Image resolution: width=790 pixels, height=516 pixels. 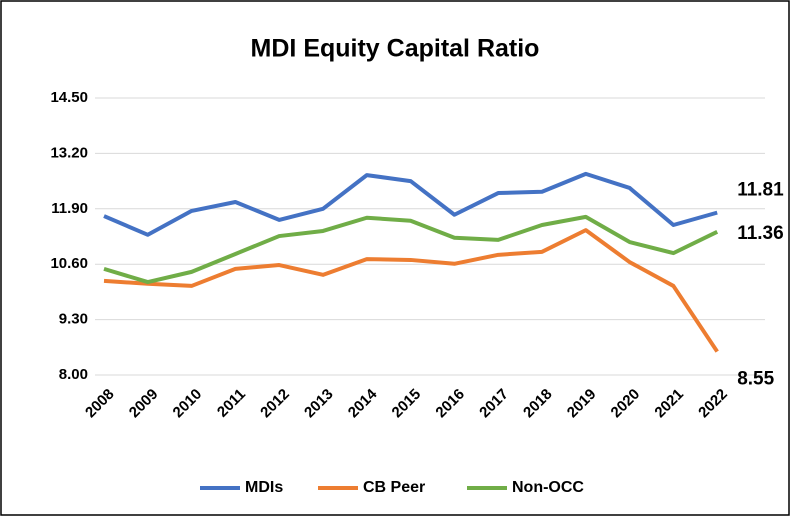 I want to click on data-label: 11.81, so click(x=760, y=190).